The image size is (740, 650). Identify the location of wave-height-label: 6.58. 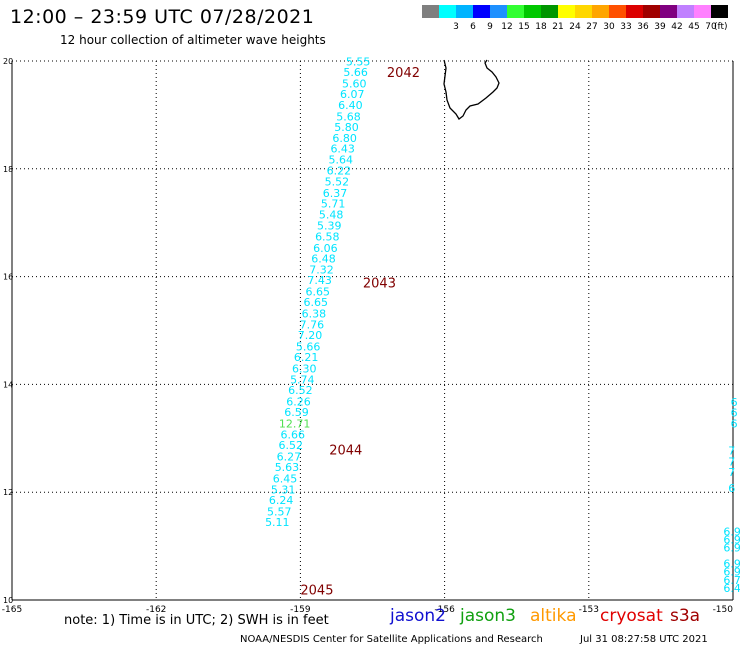
(327, 236).